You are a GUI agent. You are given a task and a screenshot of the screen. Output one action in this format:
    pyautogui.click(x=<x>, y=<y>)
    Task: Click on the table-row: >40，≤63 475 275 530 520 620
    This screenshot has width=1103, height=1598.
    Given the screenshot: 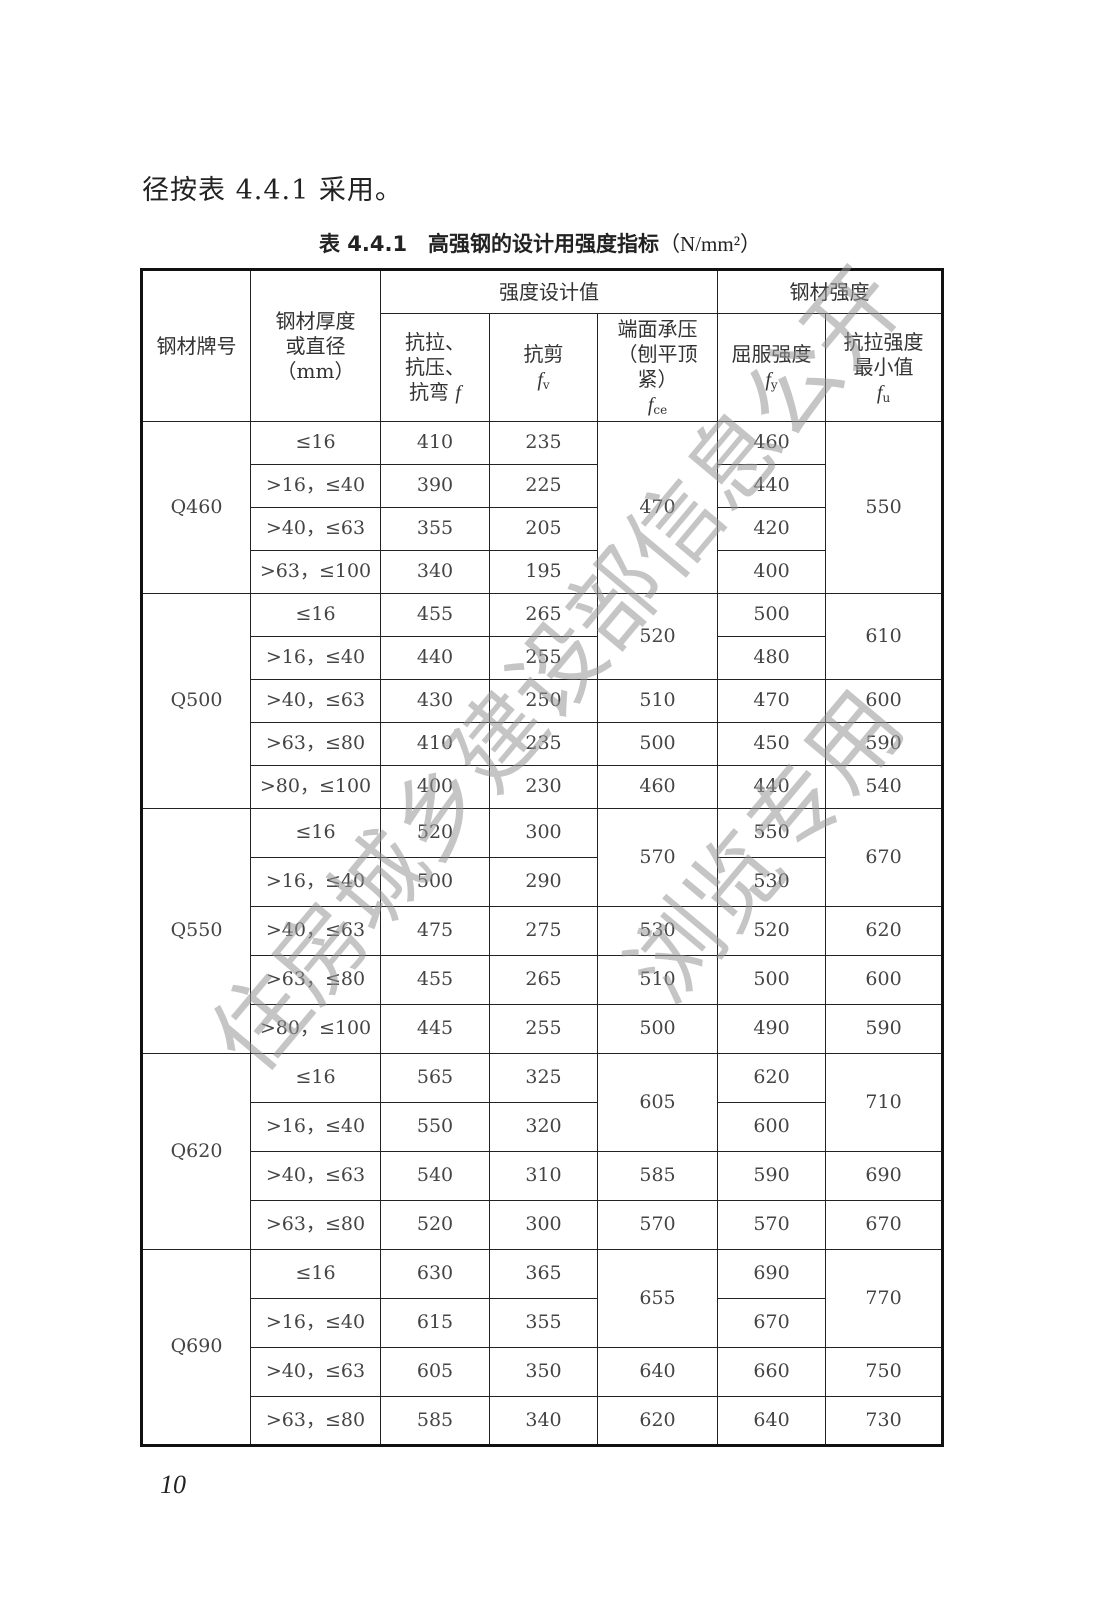 What is the action you would take?
    pyautogui.click(x=543, y=931)
    